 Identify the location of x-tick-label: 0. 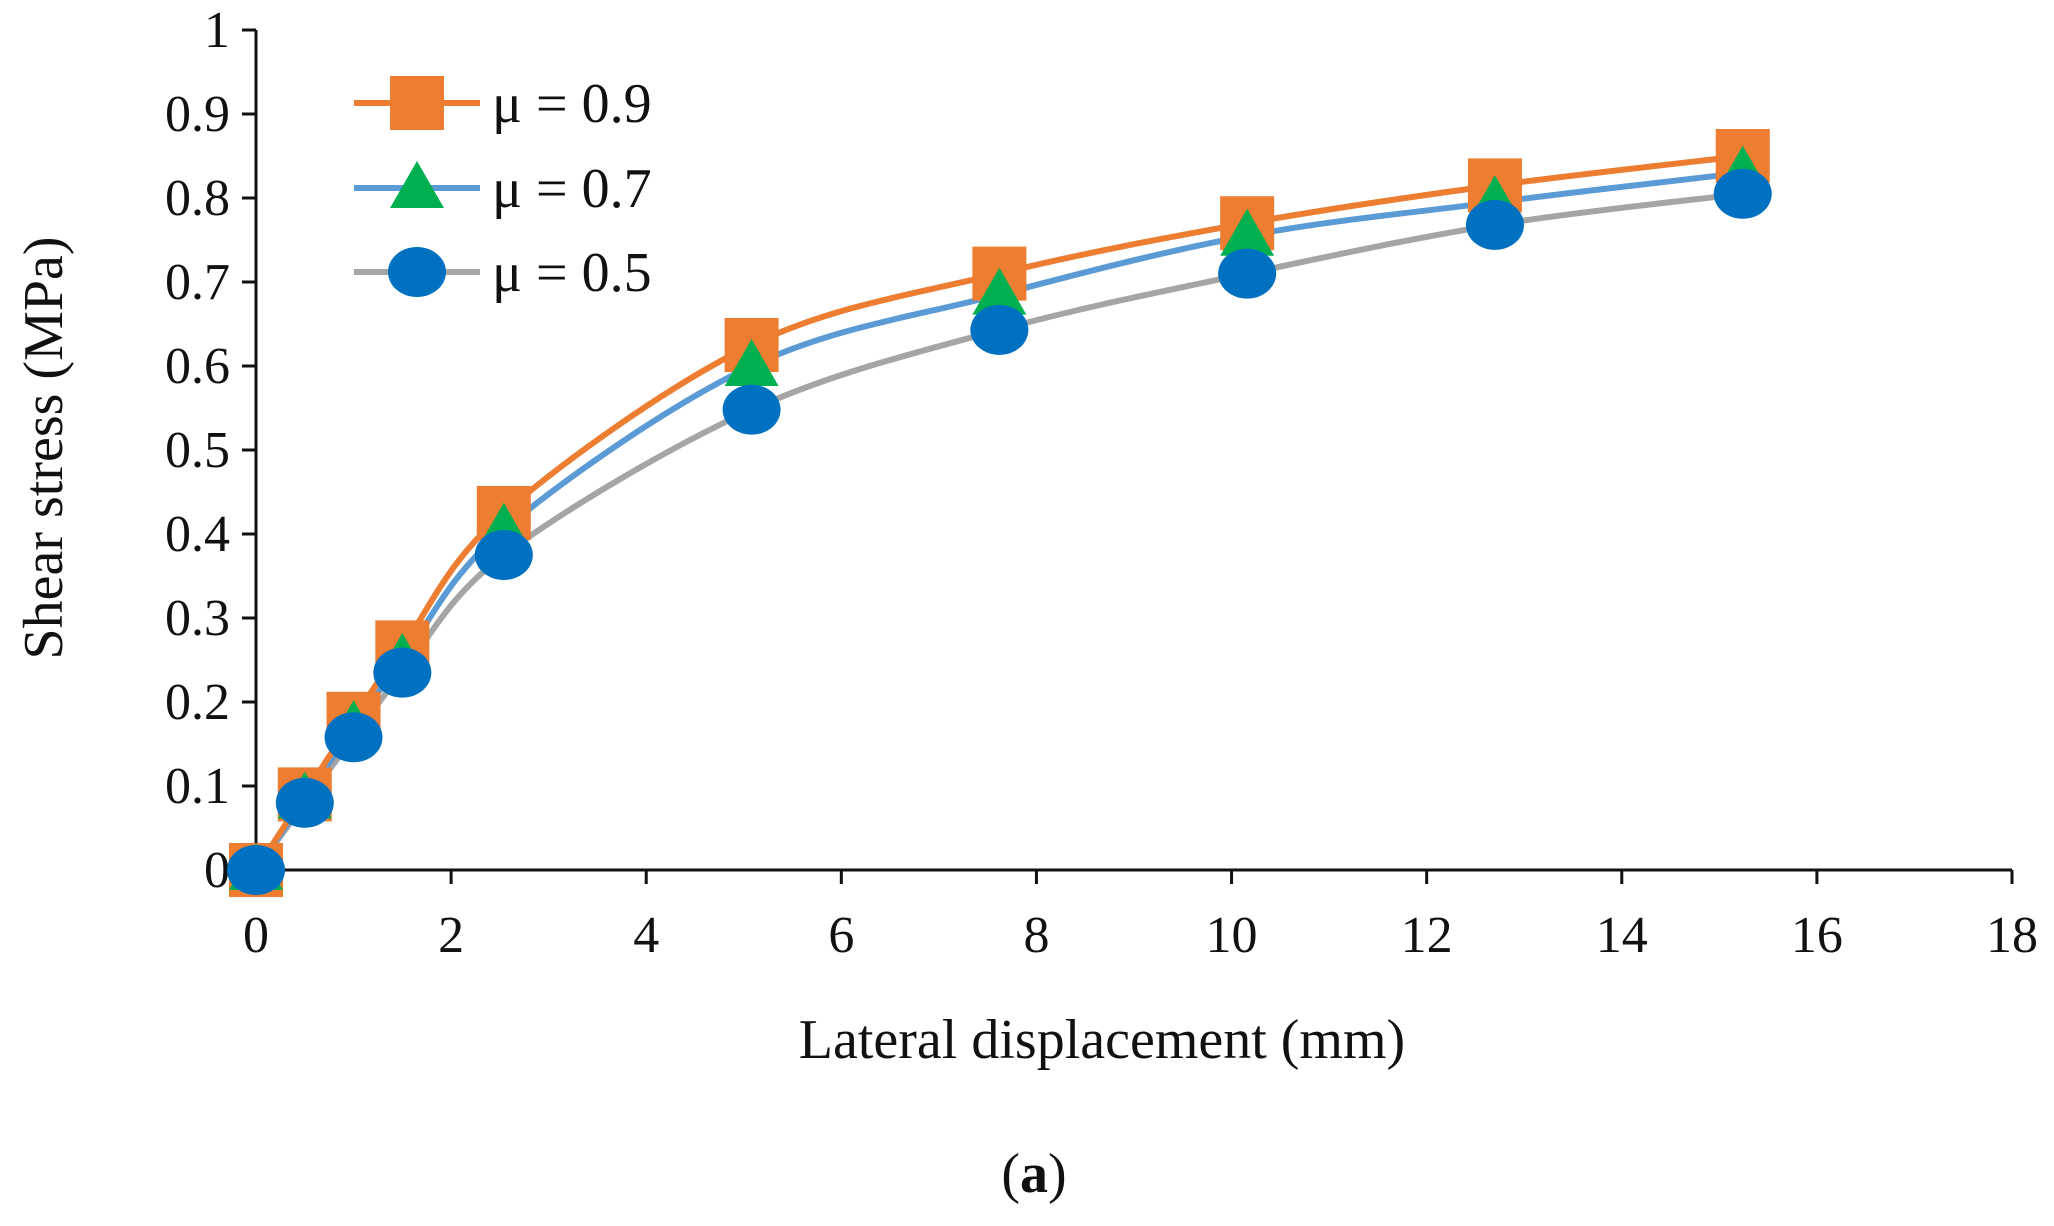
(256, 935).